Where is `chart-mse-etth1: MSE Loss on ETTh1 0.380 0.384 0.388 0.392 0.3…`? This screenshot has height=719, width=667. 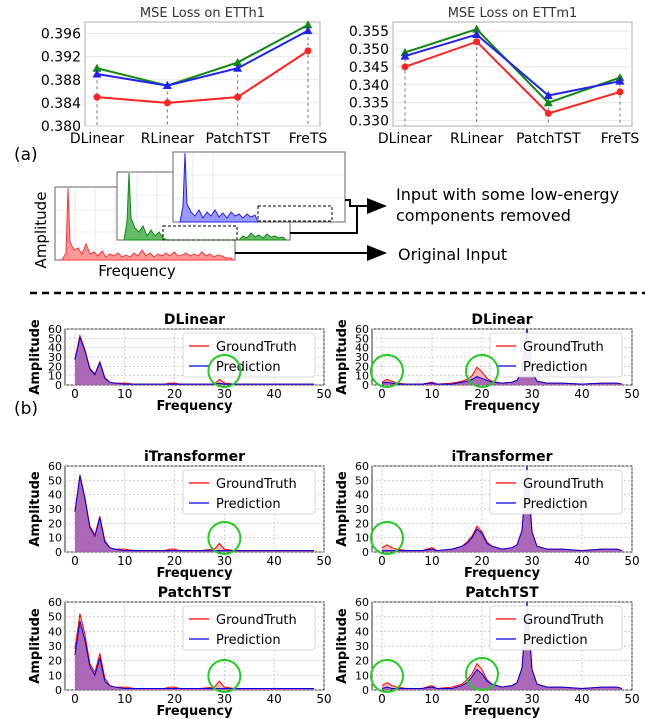
chart-mse-etth1: MSE Loss on ETTh1 0.380 0.384 0.388 0.392 0.3… is located at coordinates (184, 76).